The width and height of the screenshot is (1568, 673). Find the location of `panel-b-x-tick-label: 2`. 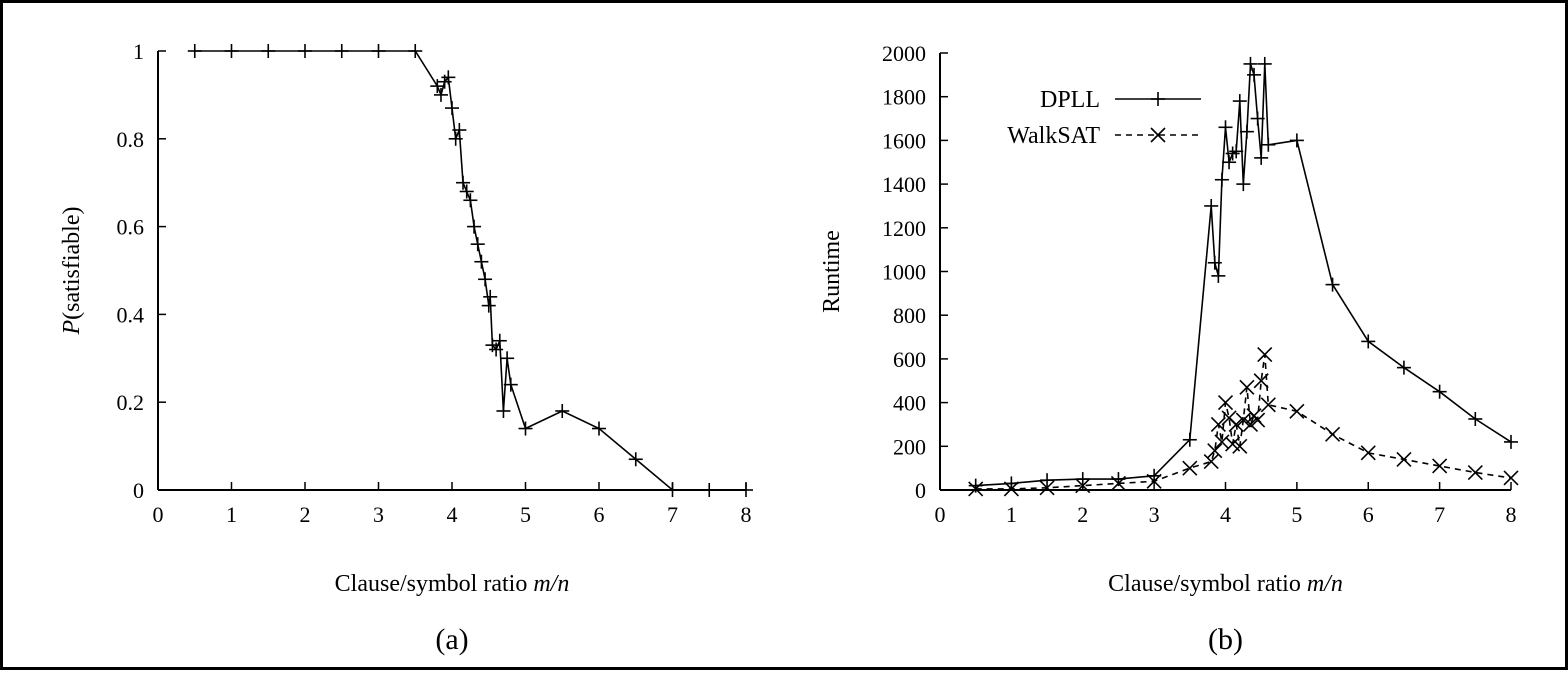

panel-b-x-tick-label: 2 is located at coordinates (1082, 514).